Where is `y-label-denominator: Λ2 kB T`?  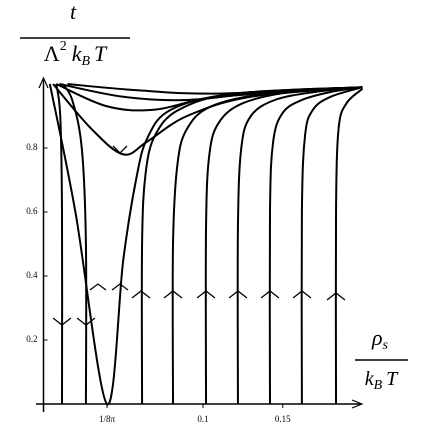
y-label-denominator: Λ2 kB T is located at coordinates (76, 54).